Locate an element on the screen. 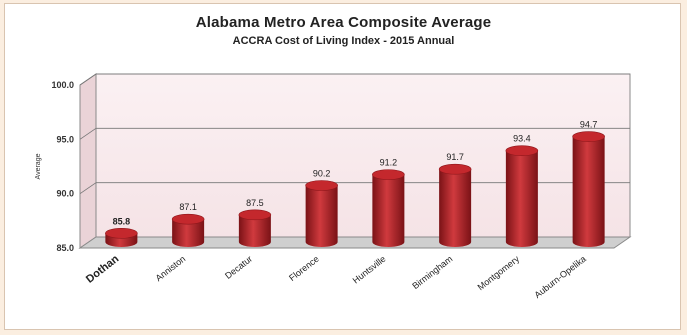 The height and width of the screenshot is (335, 687). data-label: 87.5 is located at coordinates (255, 203).